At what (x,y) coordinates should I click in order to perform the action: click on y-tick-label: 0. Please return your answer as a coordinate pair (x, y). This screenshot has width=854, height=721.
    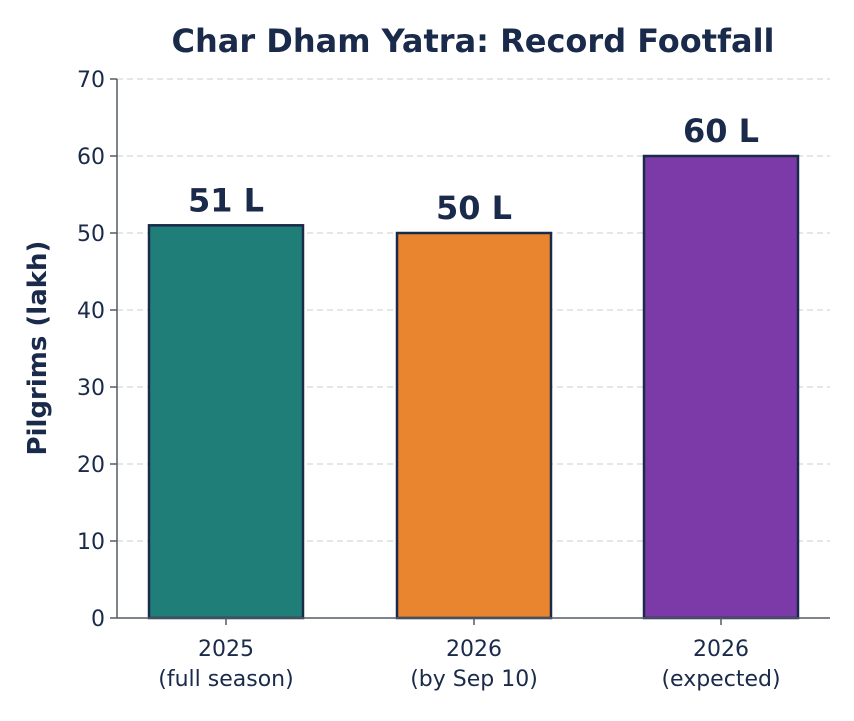
    Looking at the image, I should click on (98, 619).